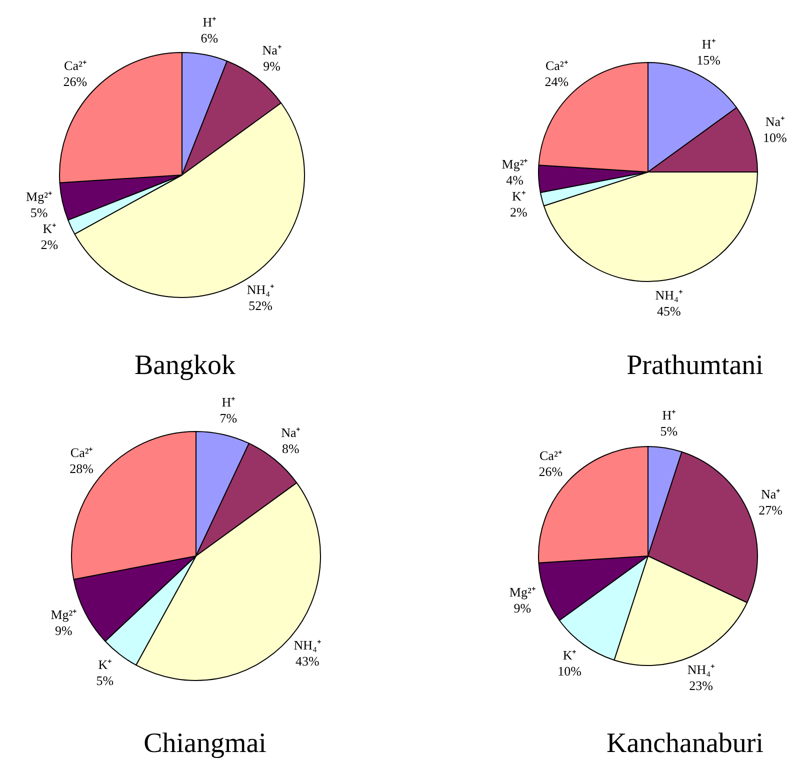  I want to click on data-label: 15%, so click(708, 60).